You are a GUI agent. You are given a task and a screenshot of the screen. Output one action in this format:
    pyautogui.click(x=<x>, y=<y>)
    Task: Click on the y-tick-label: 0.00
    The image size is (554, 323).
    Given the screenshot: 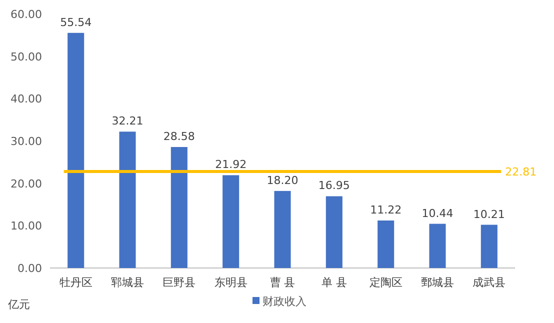 What is the action you would take?
    pyautogui.click(x=30, y=268)
    